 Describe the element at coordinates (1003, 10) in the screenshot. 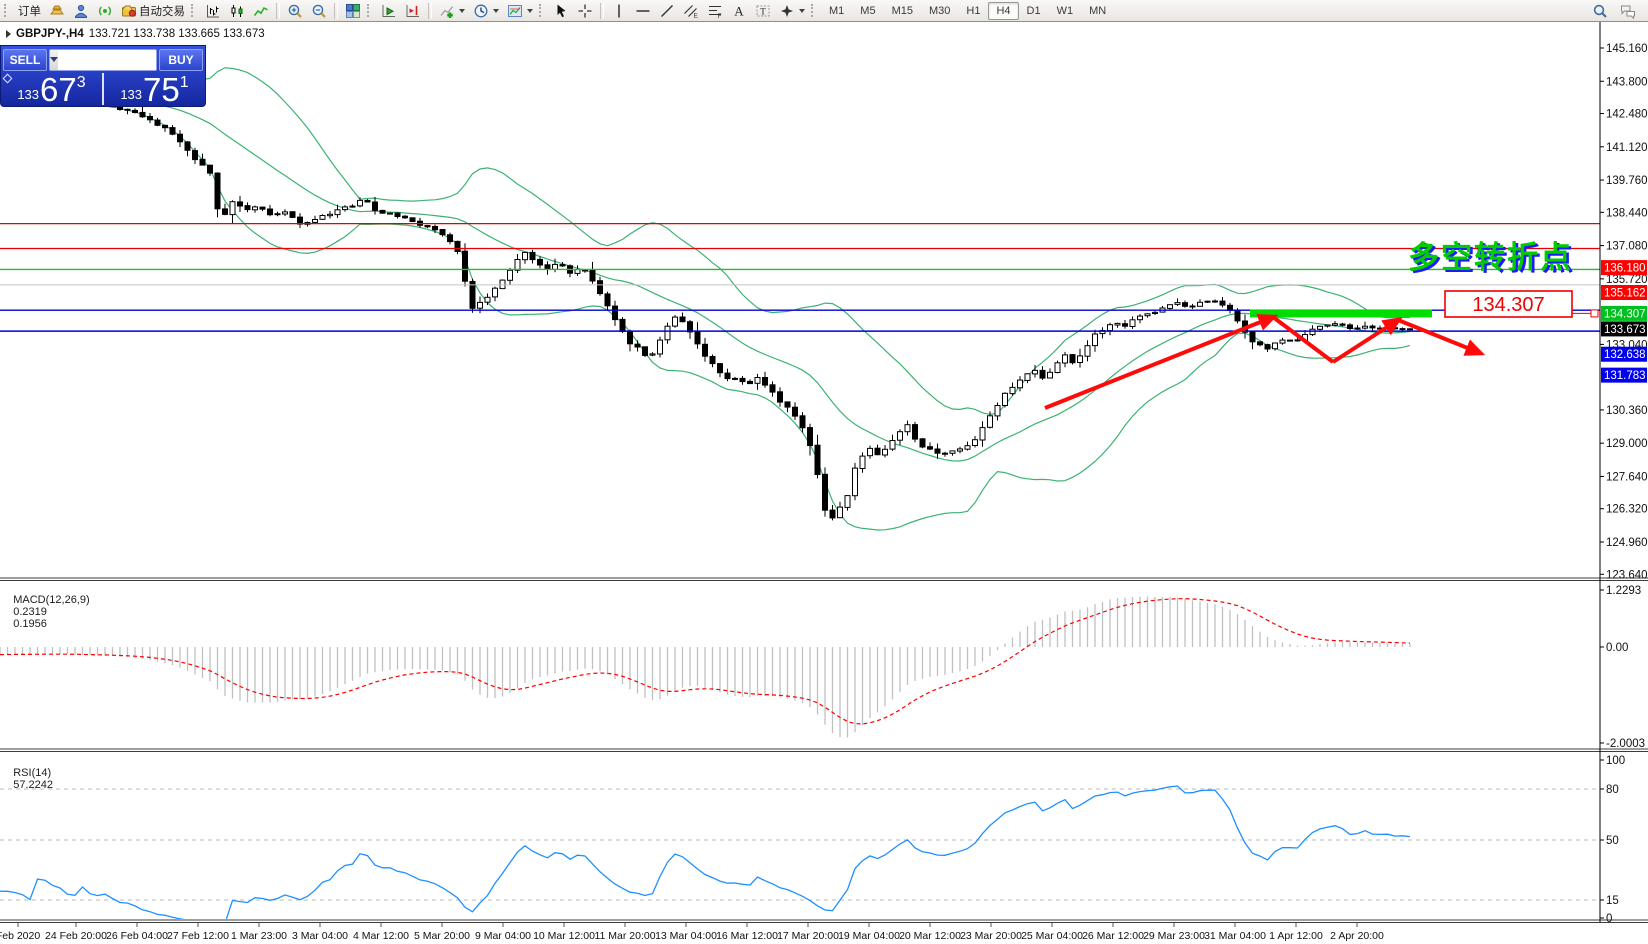

I see `timeframe-button-h4: H4` at that location.